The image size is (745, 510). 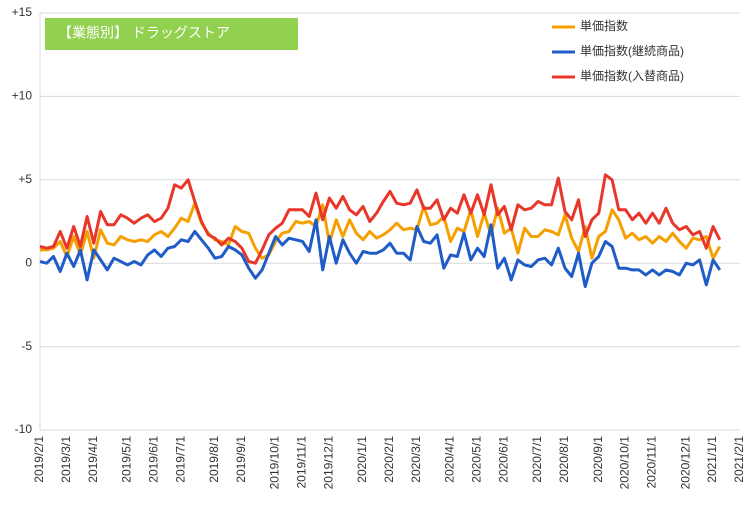 What do you see at coordinates (66, 459) in the screenshot?
I see `x-tick-label: 2019/3/1` at bounding box center [66, 459].